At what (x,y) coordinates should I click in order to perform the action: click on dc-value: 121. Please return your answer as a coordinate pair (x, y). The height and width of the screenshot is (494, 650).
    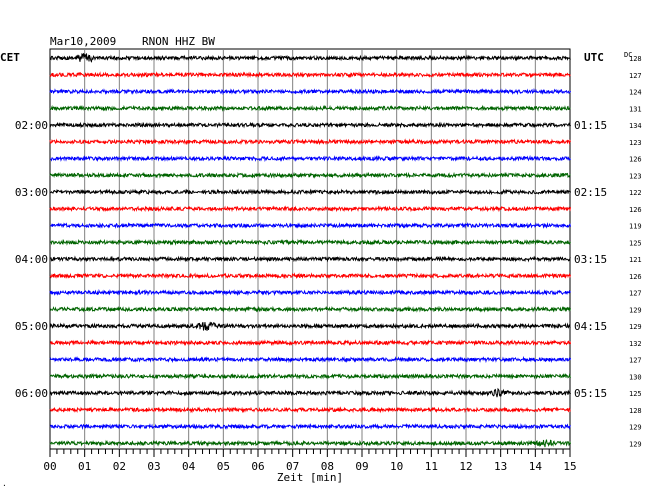
    Looking at the image, I should click on (635, 260).